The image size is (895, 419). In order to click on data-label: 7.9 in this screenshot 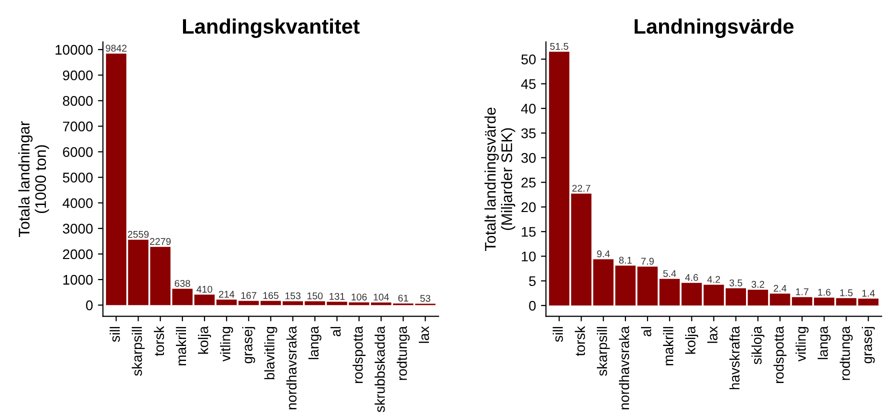, I will do `click(647, 261)`.